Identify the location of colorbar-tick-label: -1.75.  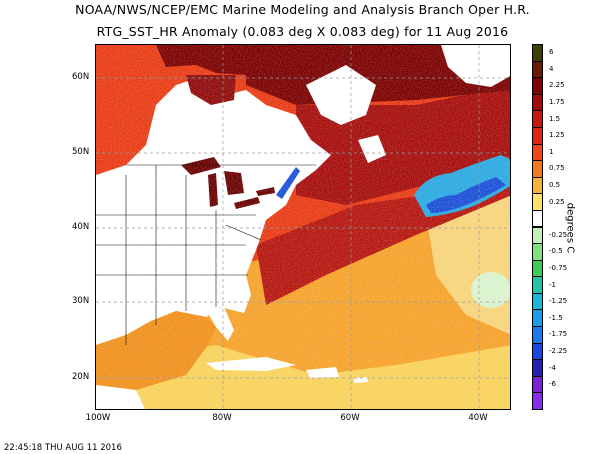
(558, 334).